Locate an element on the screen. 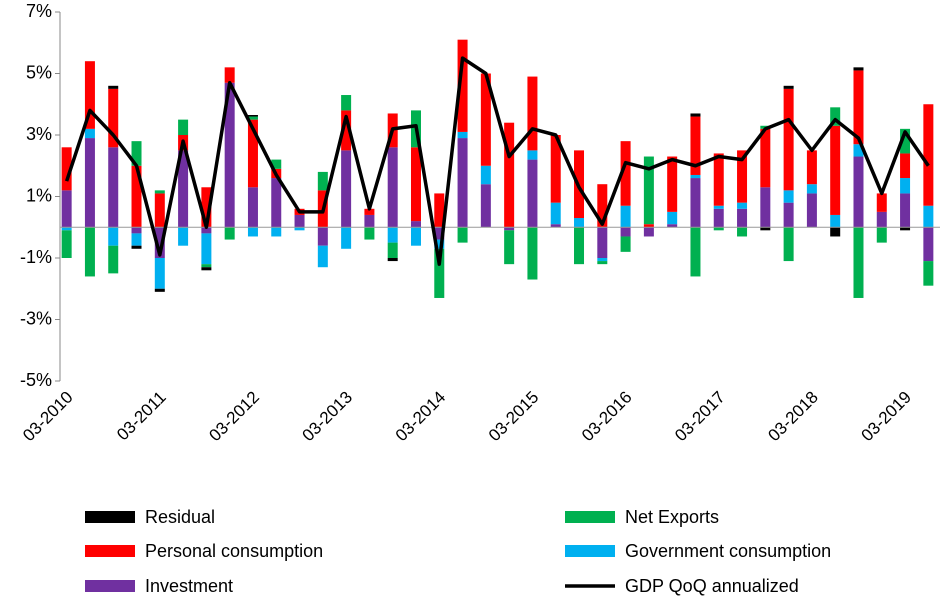 The height and width of the screenshot is (601, 944). legend-label: Personal consumption is located at coordinates (234, 551).